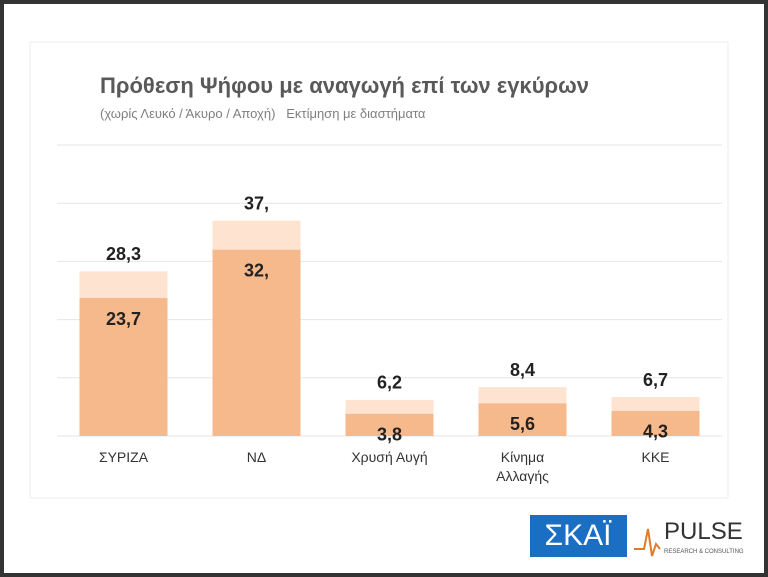  I want to click on value-label: 23,7, so click(123, 319).